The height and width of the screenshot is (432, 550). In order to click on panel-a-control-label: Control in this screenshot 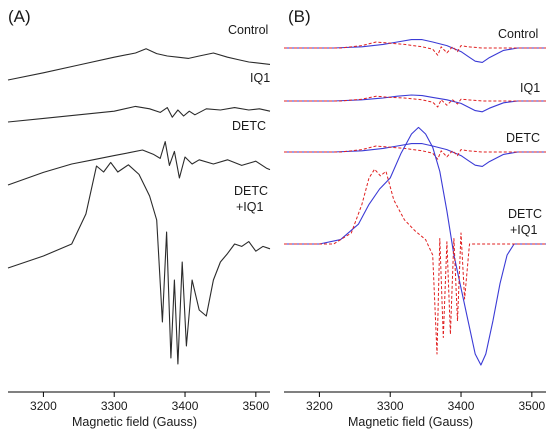, I will do `click(248, 30)`.